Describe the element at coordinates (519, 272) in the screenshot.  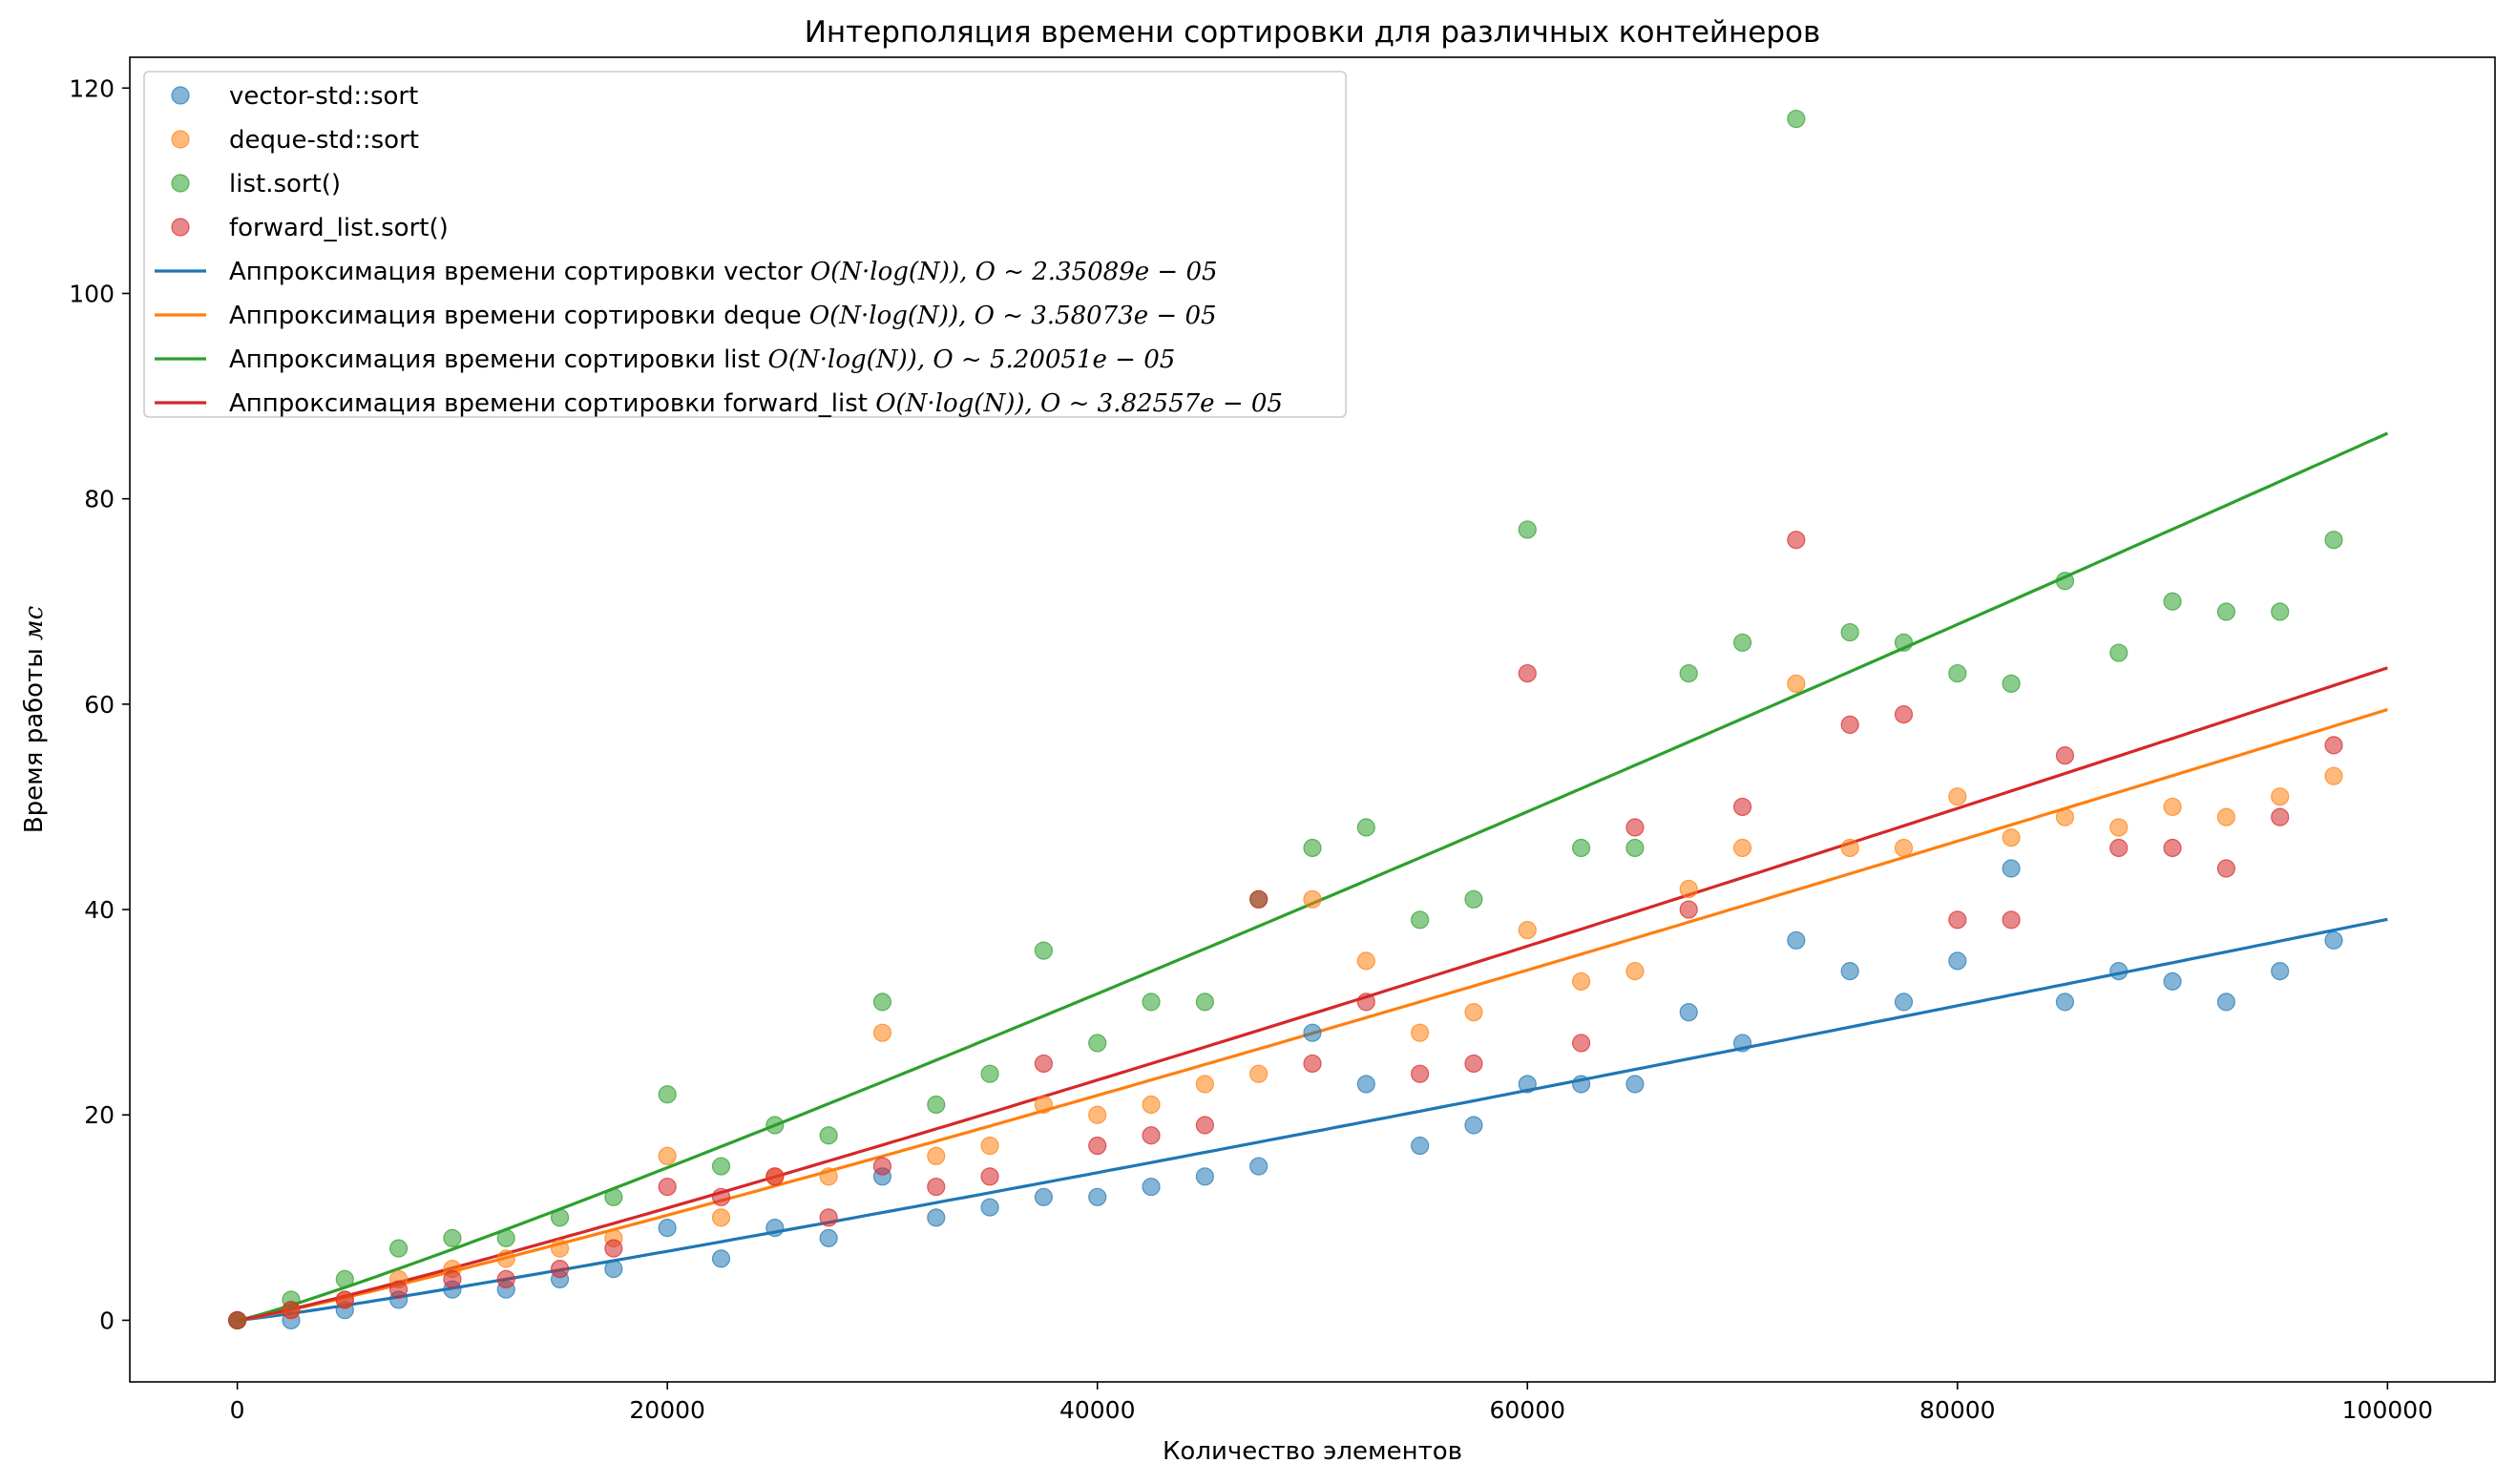
I see `legend-label-text: Аппроксимация времени сортировки vector` at that location.